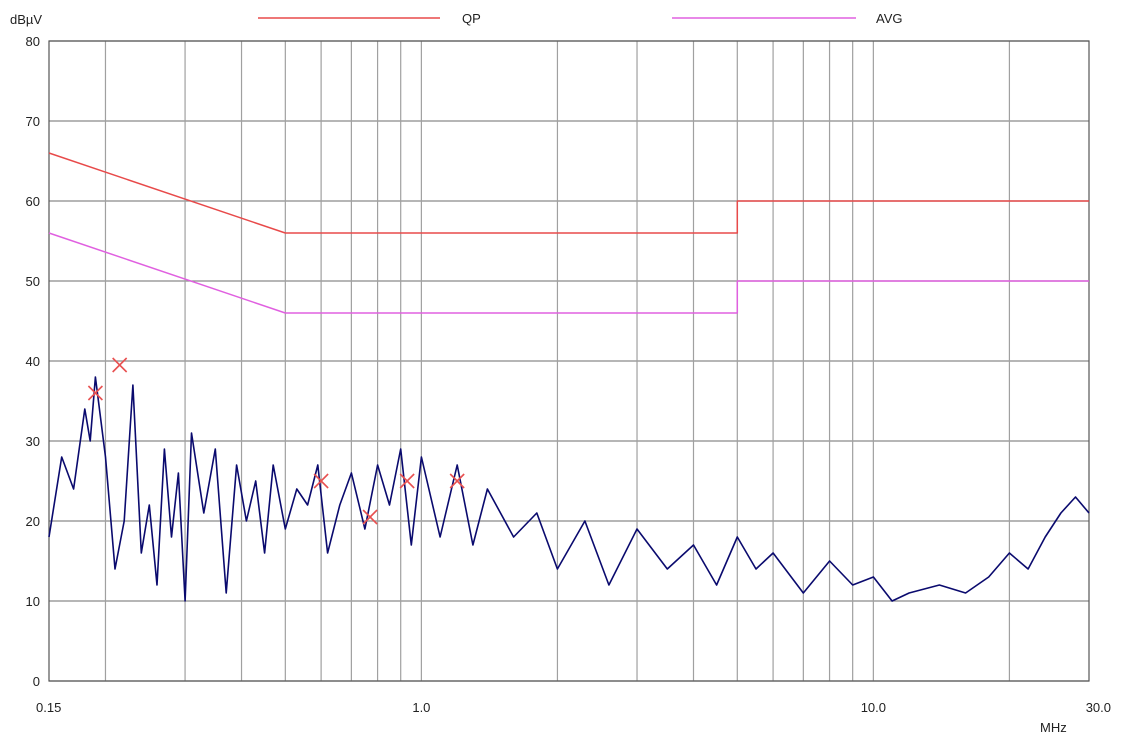 The image size is (1121, 738). What do you see at coordinates (1098, 707) in the screenshot?
I see `x-tick-label: 30.0` at bounding box center [1098, 707].